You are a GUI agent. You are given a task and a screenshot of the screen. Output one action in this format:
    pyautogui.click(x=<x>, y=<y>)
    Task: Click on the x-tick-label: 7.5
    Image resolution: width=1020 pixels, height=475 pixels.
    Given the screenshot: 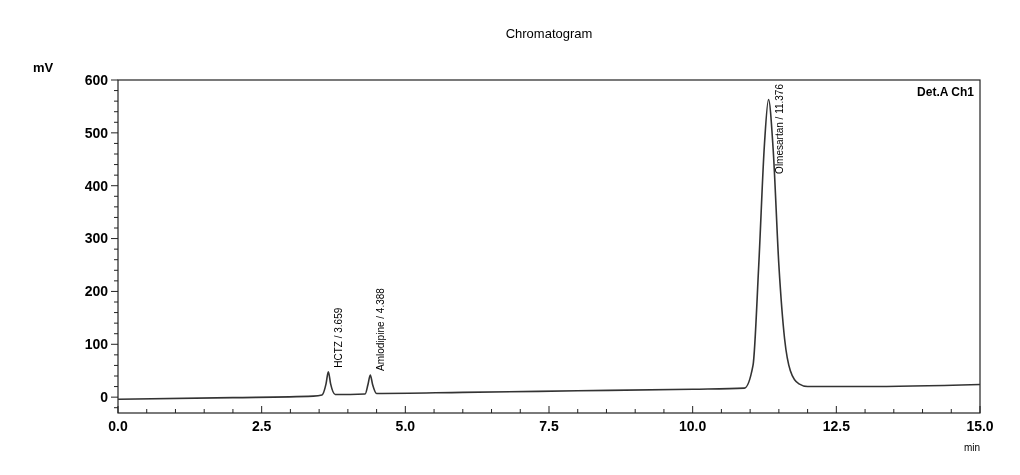 What is the action you would take?
    pyautogui.click(x=549, y=426)
    